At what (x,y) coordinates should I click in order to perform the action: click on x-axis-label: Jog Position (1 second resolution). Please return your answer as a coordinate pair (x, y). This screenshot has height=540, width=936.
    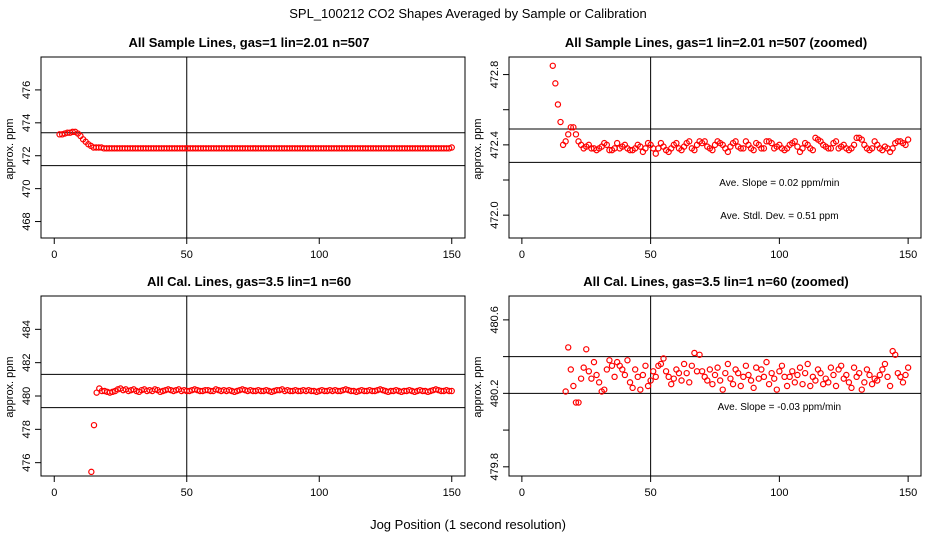
    Looking at the image, I should click on (468, 524).